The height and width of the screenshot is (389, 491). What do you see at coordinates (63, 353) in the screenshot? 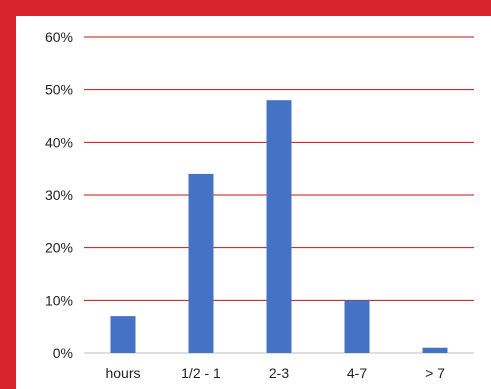
I see `y-tick-label: 0%` at bounding box center [63, 353].